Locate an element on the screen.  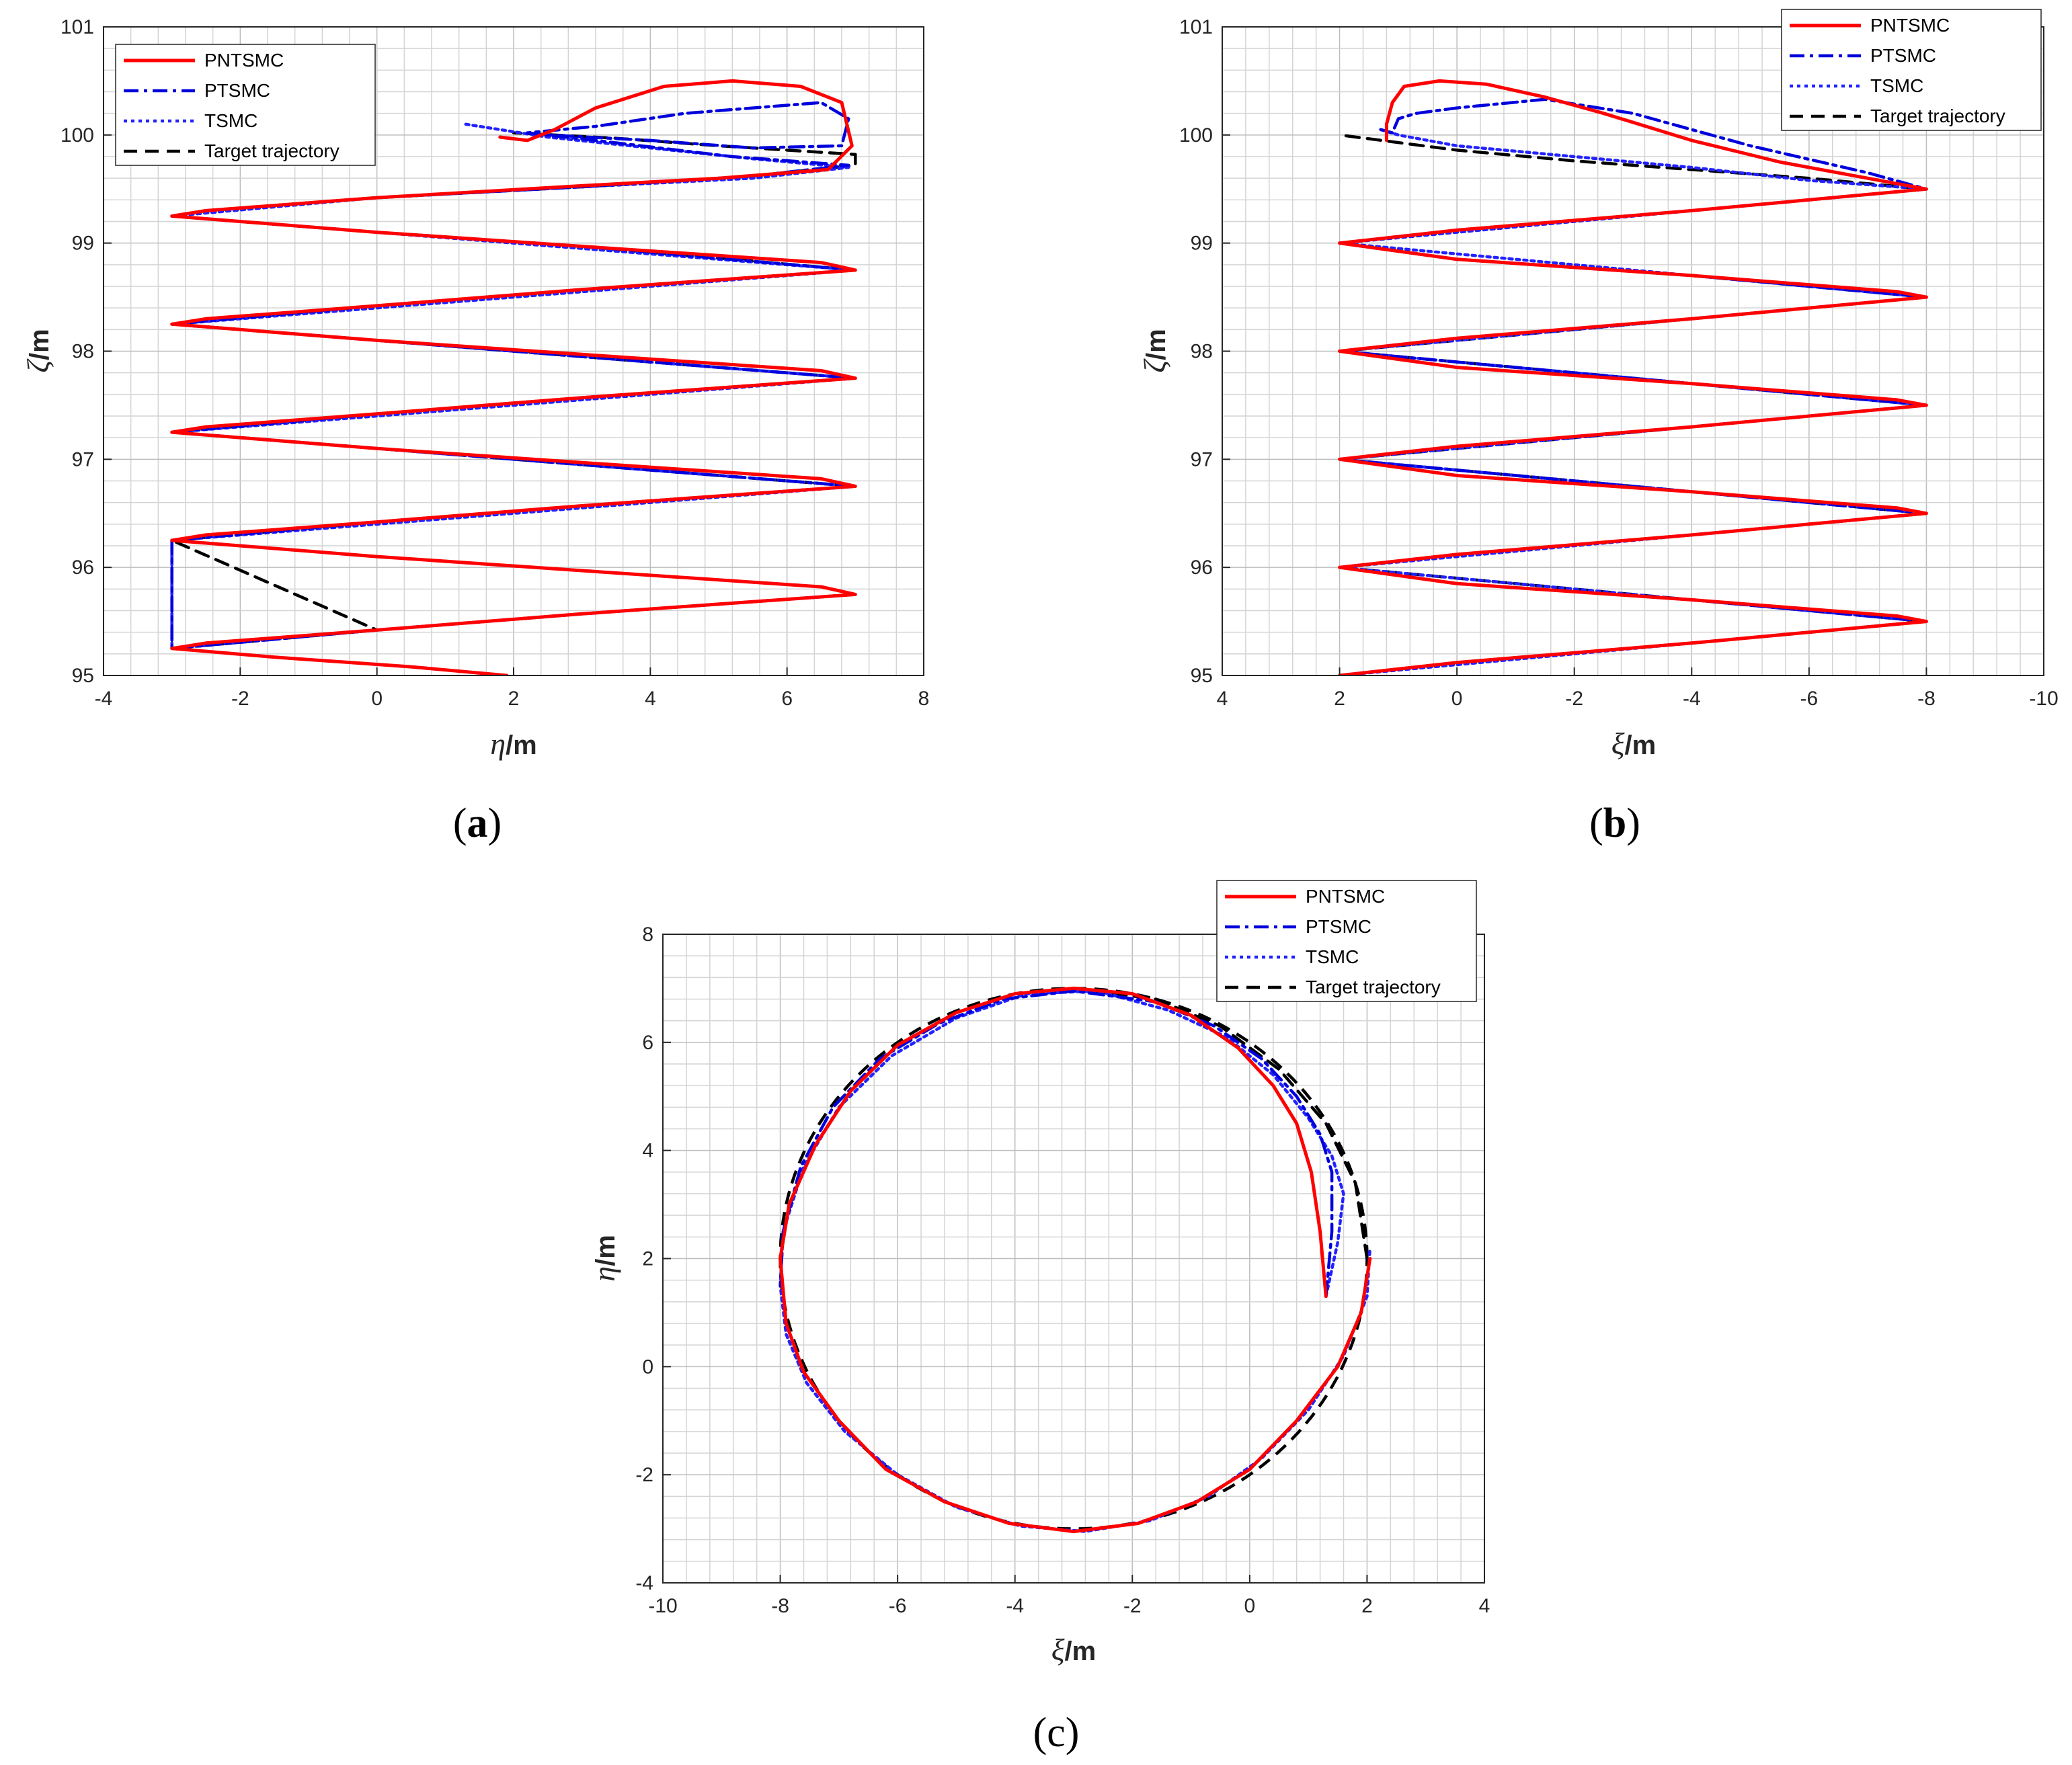
panel-a-legend: PNTSMC PTSMC TSMC Target trajectory is located at coordinates (246, 105).